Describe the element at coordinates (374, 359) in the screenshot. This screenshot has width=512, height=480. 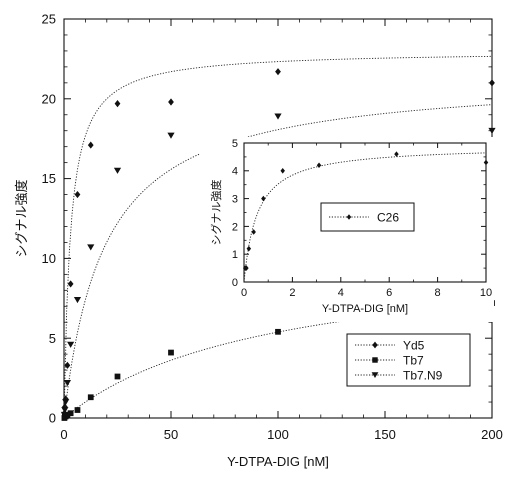
I see `legend-marker` at that location.